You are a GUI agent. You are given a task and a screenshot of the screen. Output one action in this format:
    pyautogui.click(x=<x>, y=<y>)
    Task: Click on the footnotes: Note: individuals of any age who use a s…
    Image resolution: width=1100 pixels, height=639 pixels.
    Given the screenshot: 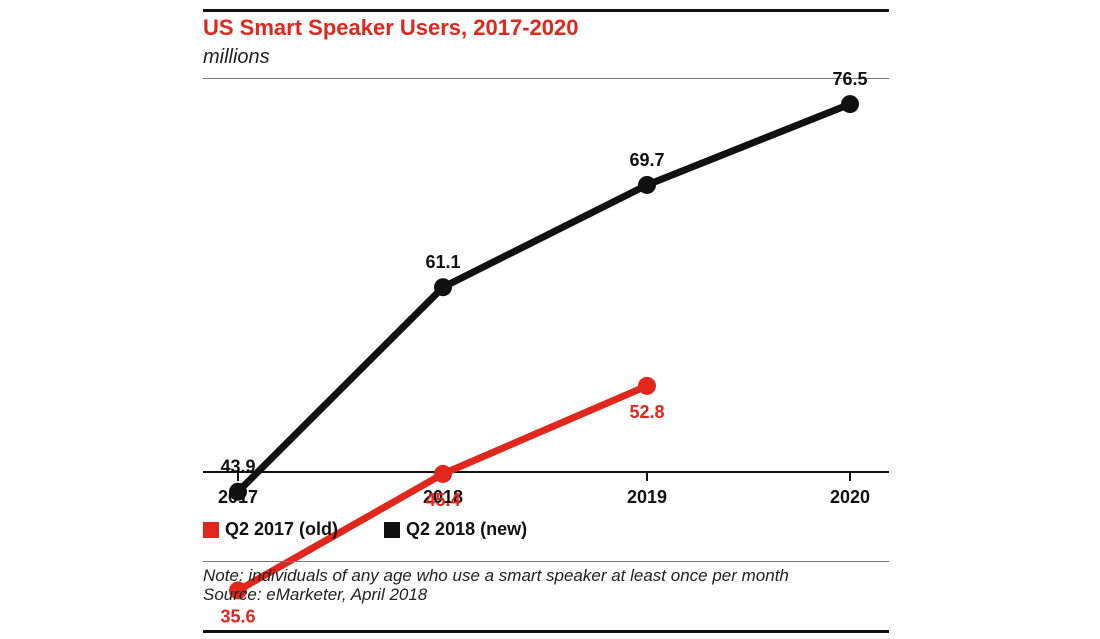 What is the action you would take?
    pyautogui.click(x=548, y=585)
    